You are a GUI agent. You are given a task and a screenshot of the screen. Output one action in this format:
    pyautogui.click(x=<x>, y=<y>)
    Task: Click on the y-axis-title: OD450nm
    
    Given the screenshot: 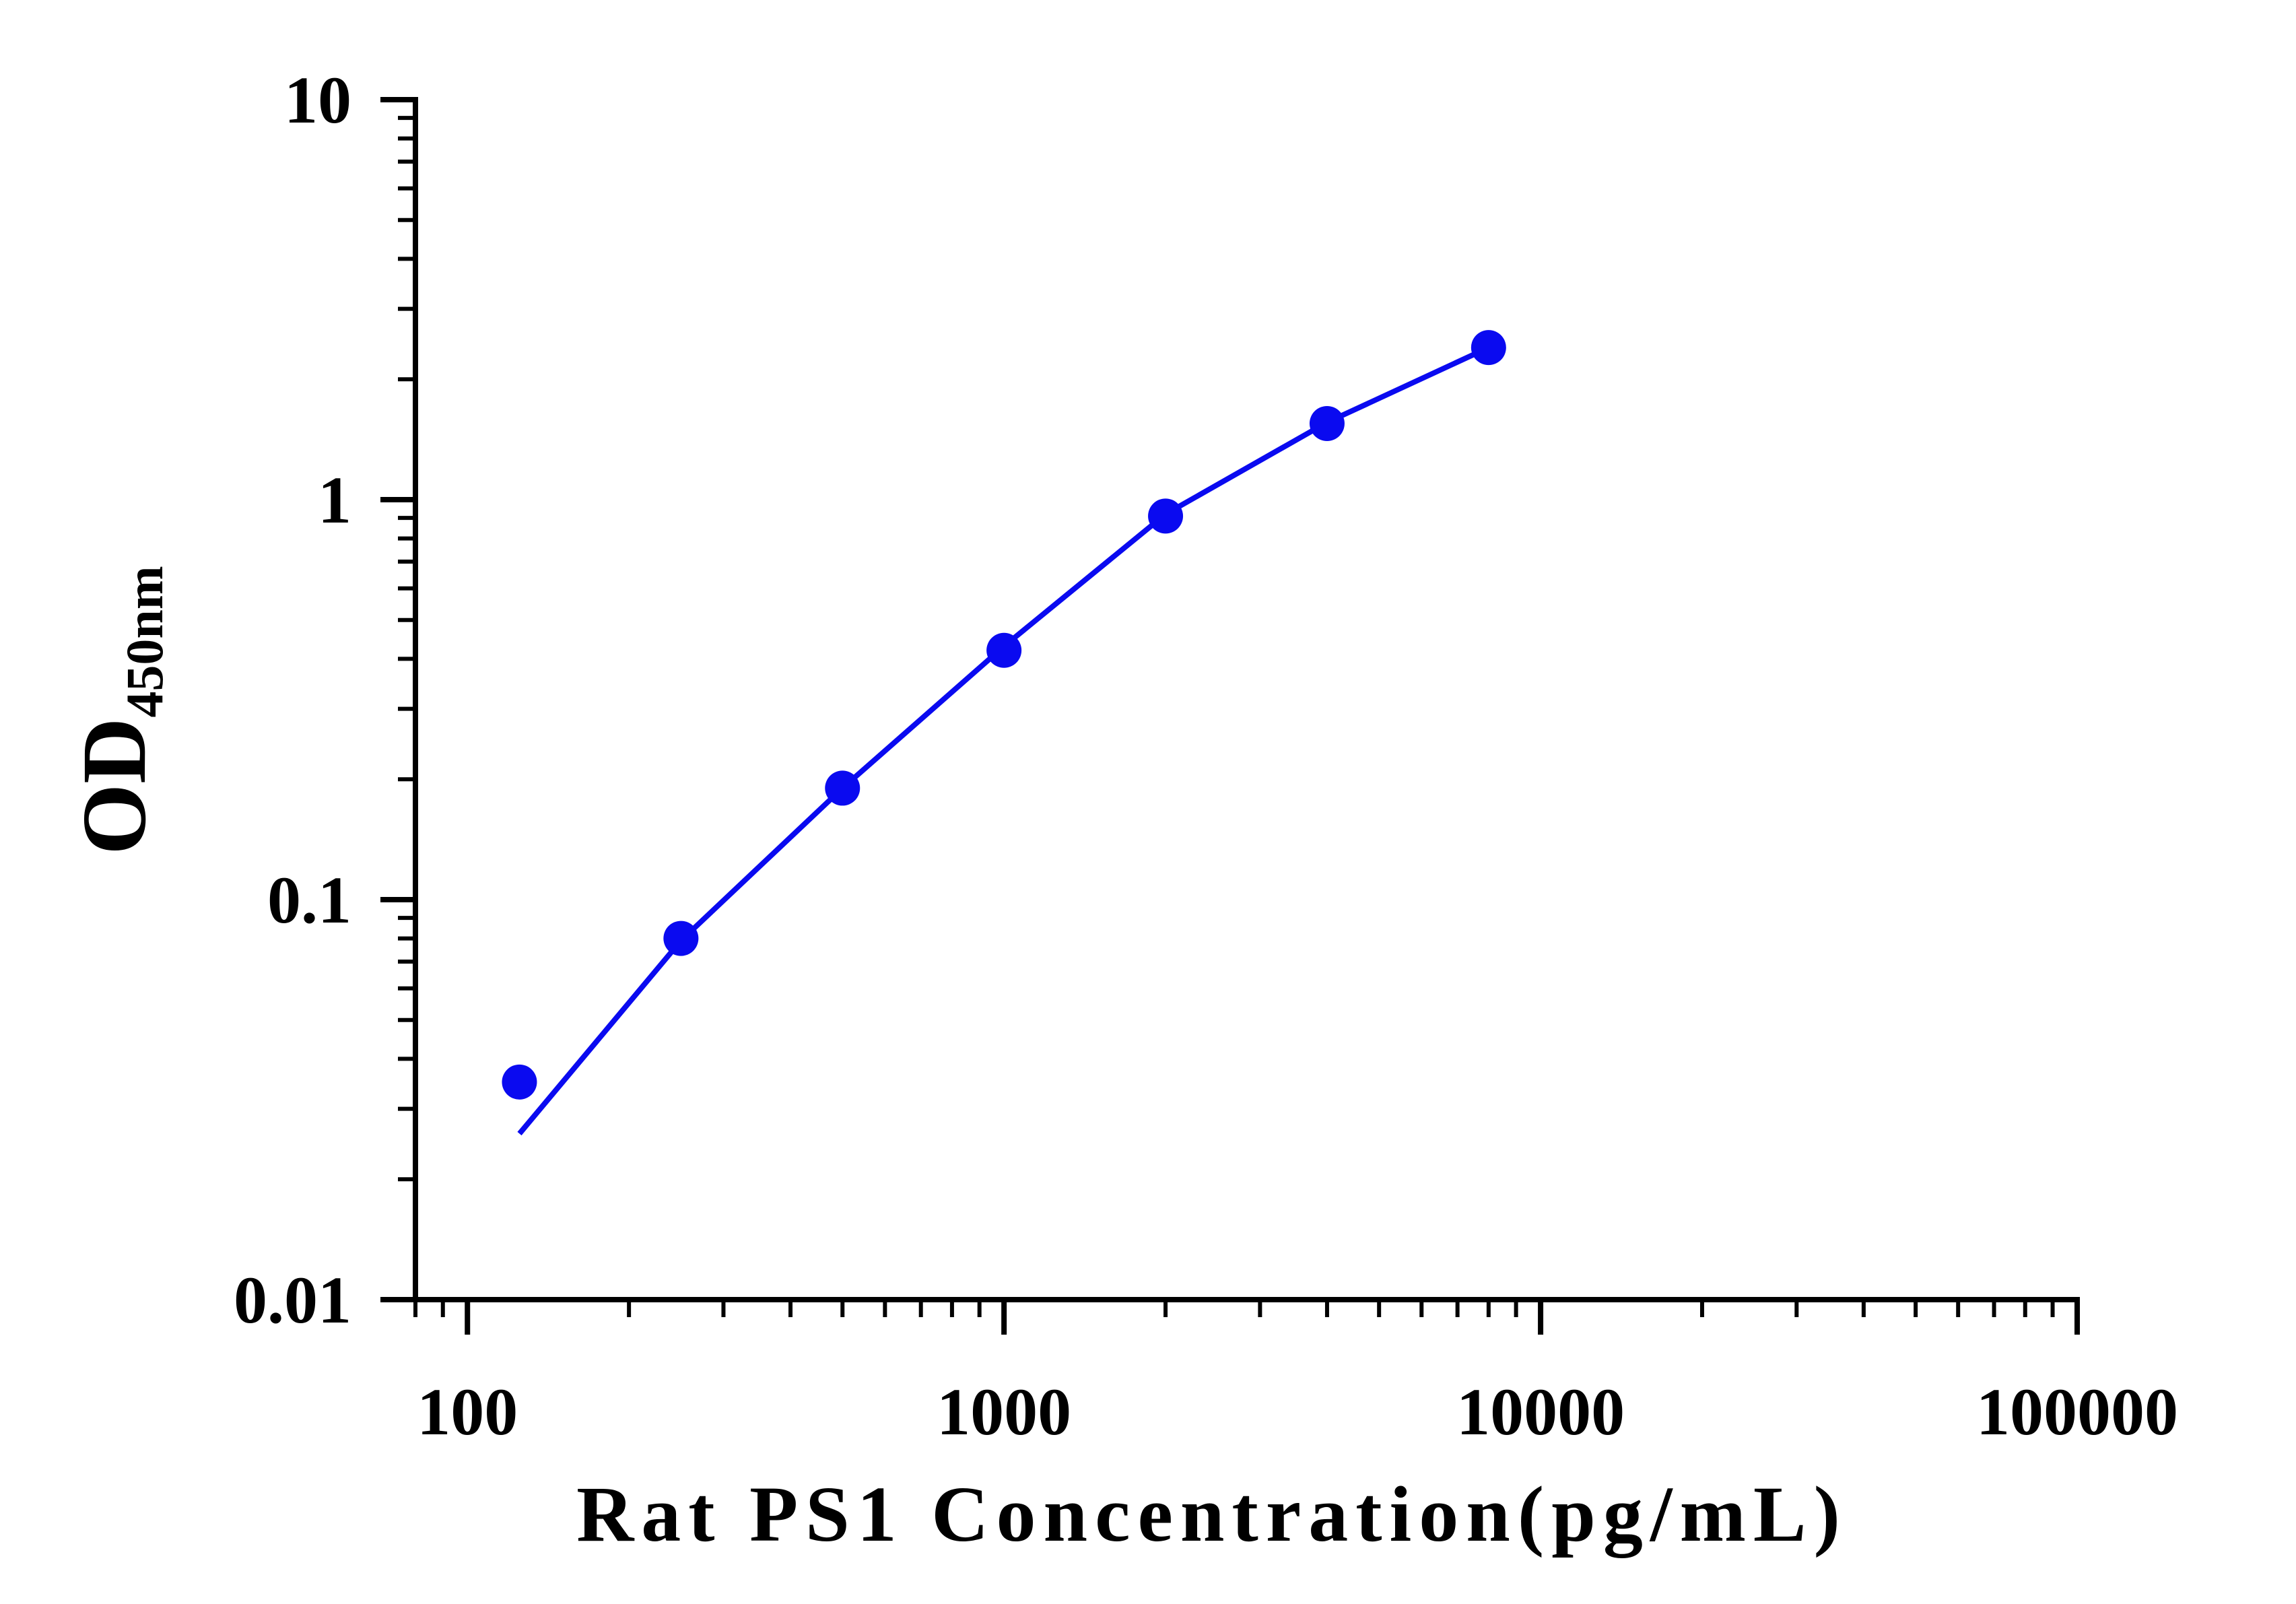 What is the action you would take?
    pyautogui.click(x=119, y=711)
    